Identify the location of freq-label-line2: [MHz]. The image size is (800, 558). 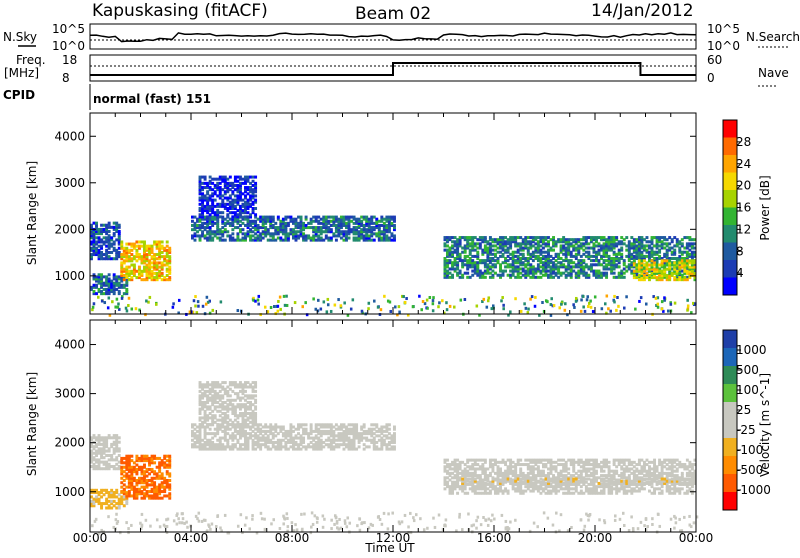
(21, 73).